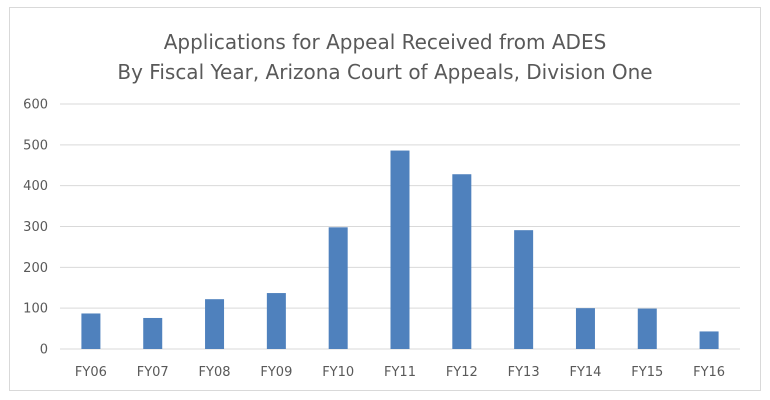  I want to click on x-tick-label: FY12, so click(462, 372).